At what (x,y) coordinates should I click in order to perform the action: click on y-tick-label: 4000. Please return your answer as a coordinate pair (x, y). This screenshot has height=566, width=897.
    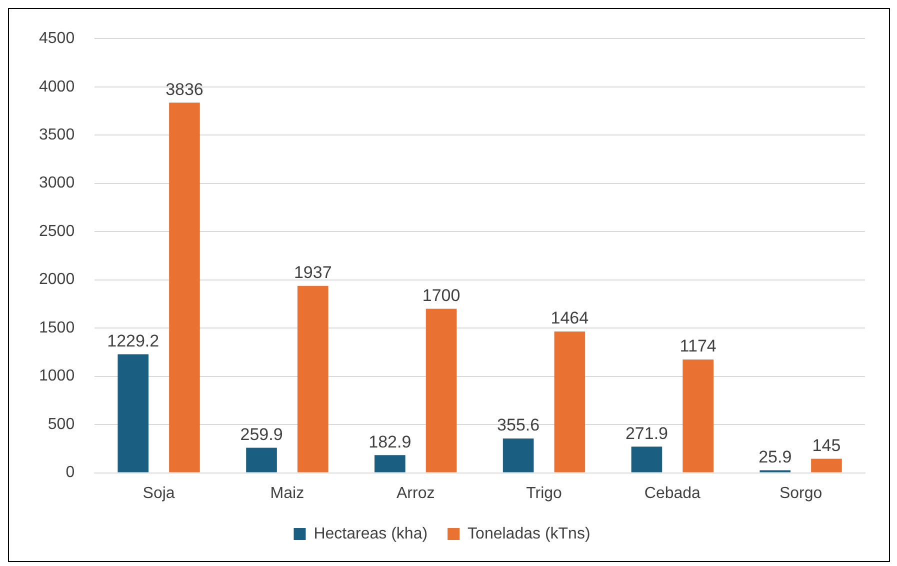
    Looking at the image, I should click on (57, 87).